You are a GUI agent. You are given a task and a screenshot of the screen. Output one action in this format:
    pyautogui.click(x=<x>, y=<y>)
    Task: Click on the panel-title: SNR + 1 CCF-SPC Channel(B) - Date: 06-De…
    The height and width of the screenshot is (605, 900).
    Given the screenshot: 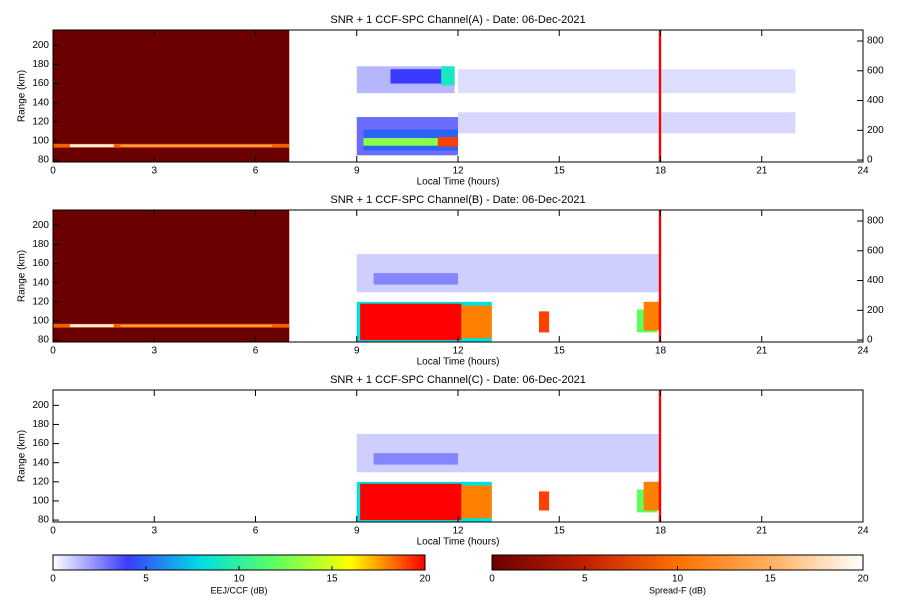 What is the action you would take?
    pyautogui.click(x=457, y=200)
    